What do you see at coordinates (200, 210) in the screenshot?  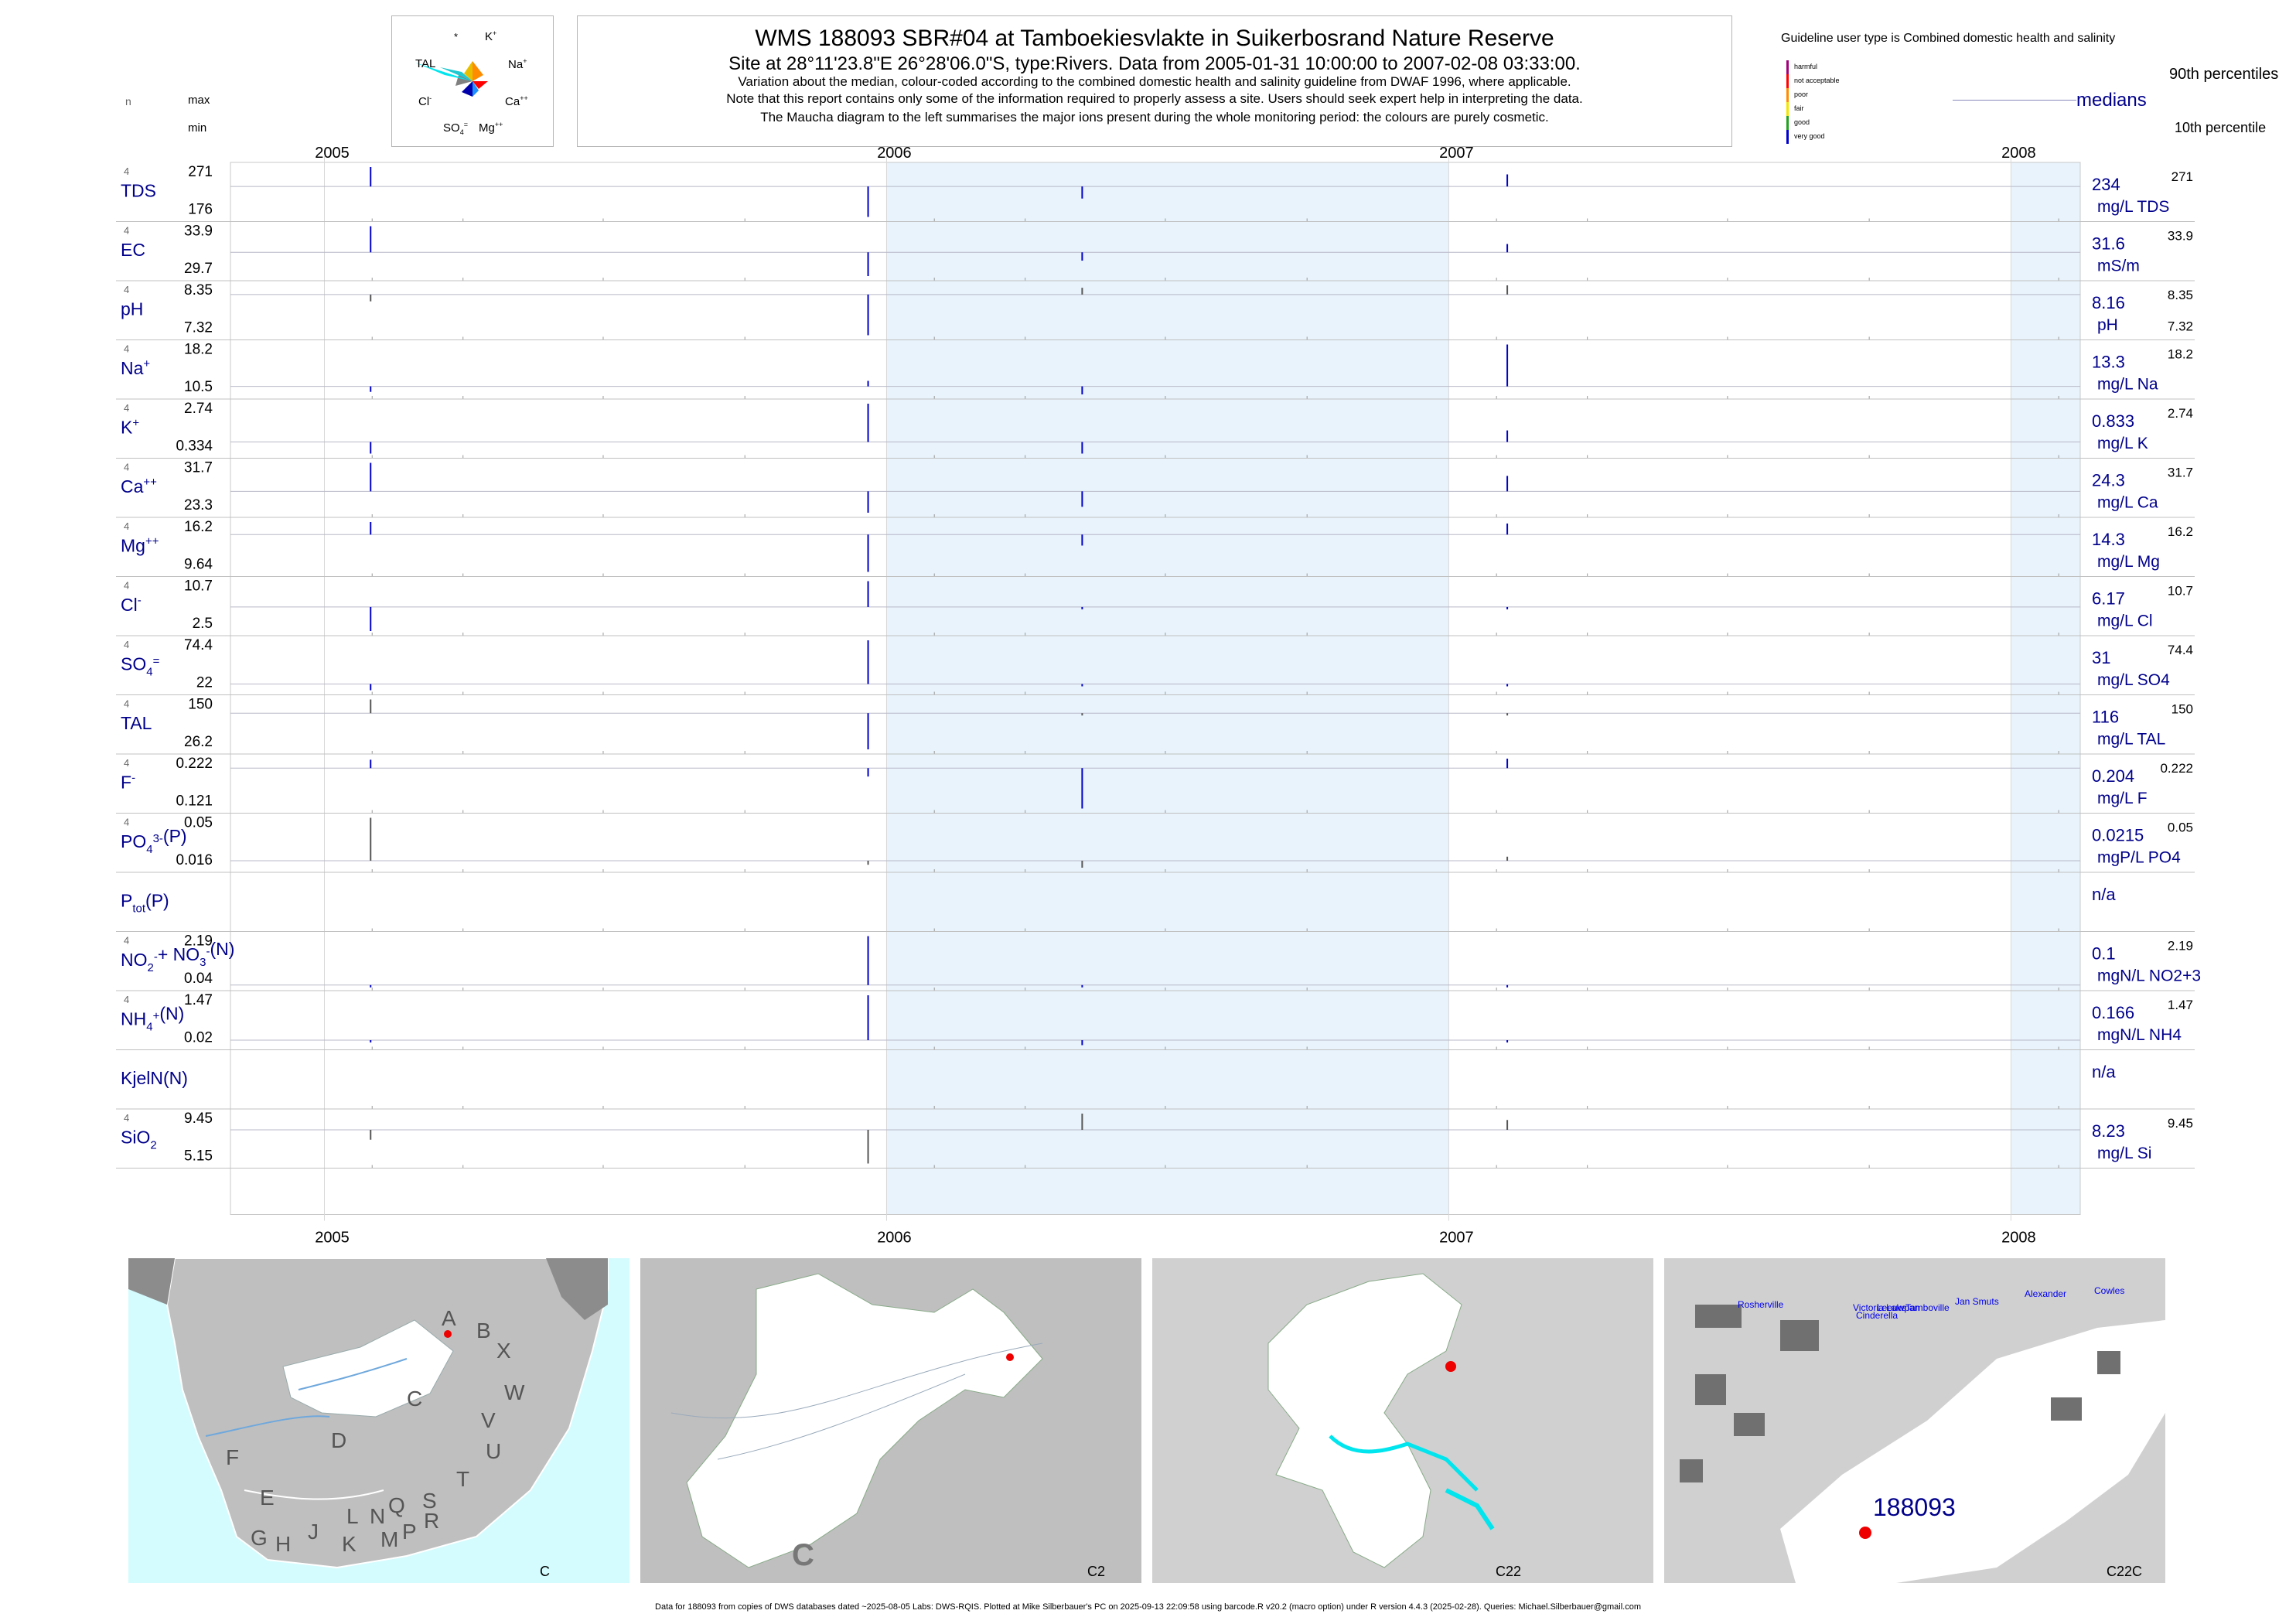 I see `row-min: 176` at bounding box center [200, 210].